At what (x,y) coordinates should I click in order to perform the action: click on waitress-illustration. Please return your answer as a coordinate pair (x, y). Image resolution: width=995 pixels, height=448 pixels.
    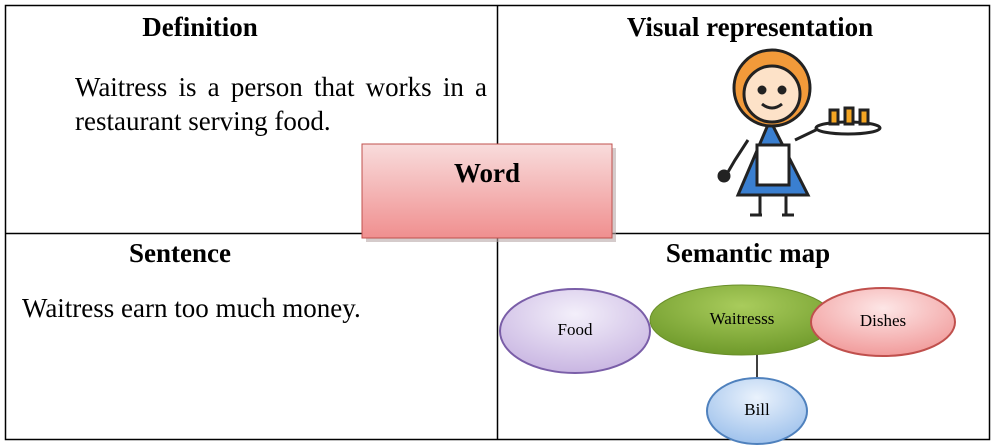
    Looking at the image, I should click on (799, 132).